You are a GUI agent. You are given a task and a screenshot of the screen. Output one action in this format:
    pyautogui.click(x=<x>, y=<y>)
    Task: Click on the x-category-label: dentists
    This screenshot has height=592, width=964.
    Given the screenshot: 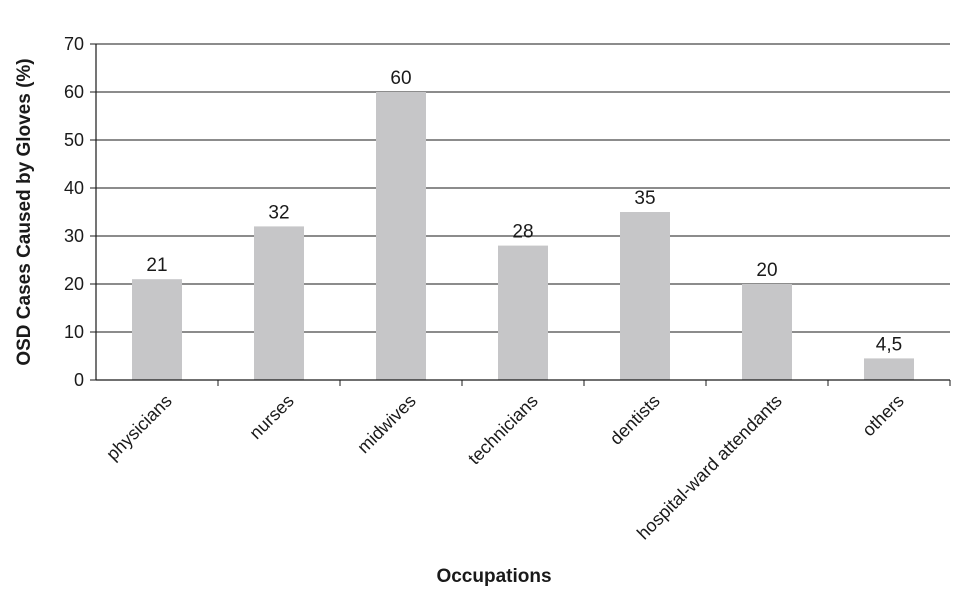 What is the action you would take?
    pyautogui.click(x=635, y=420)
    